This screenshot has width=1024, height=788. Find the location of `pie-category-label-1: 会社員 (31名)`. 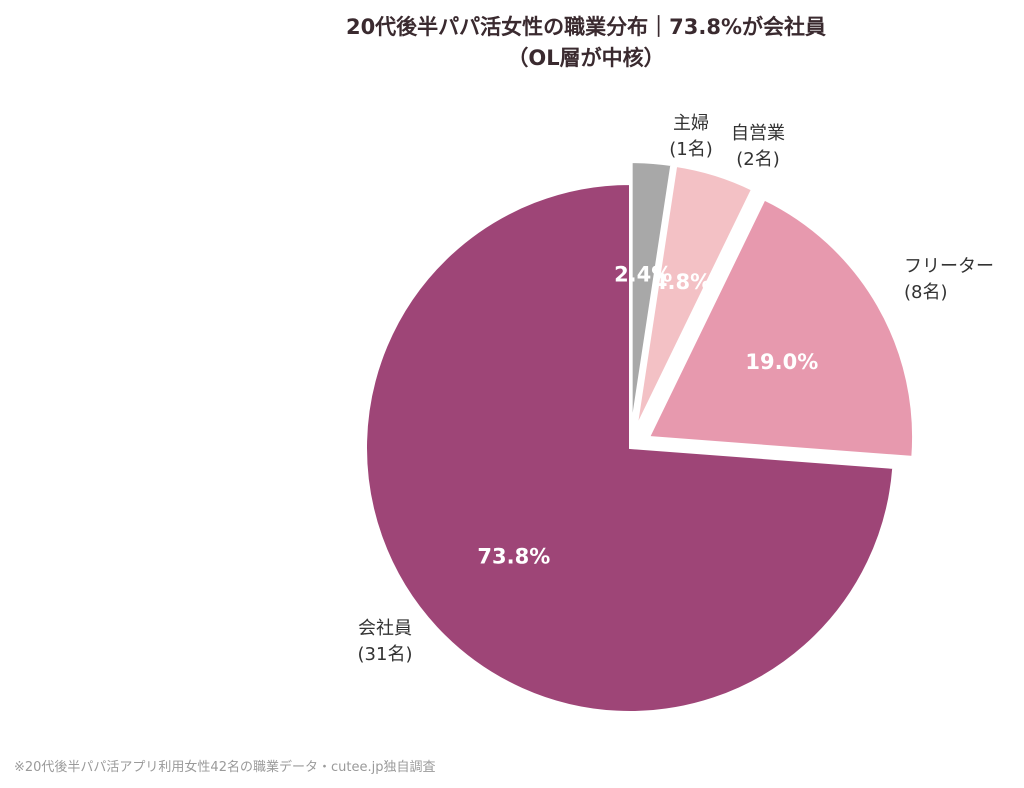

pie-category-label-1: 会社員 (31名) is located at coordinates (385, 641).